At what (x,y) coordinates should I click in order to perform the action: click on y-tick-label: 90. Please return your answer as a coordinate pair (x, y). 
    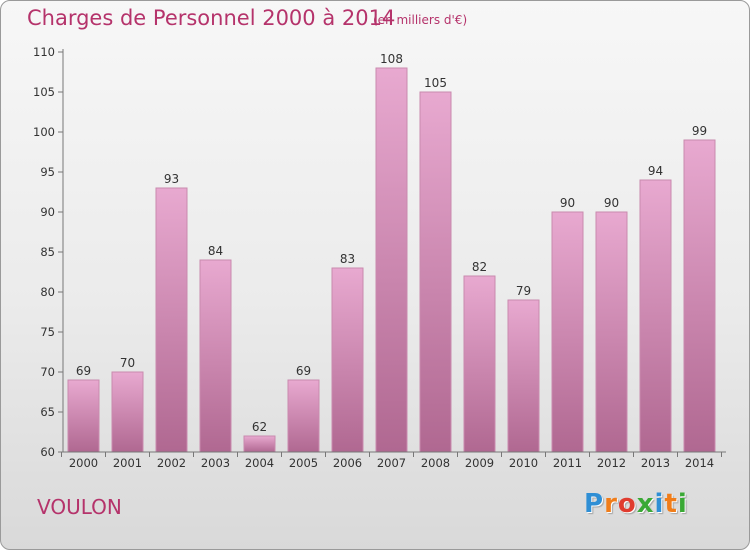
    Looking at the image, I should click on (47, 212).